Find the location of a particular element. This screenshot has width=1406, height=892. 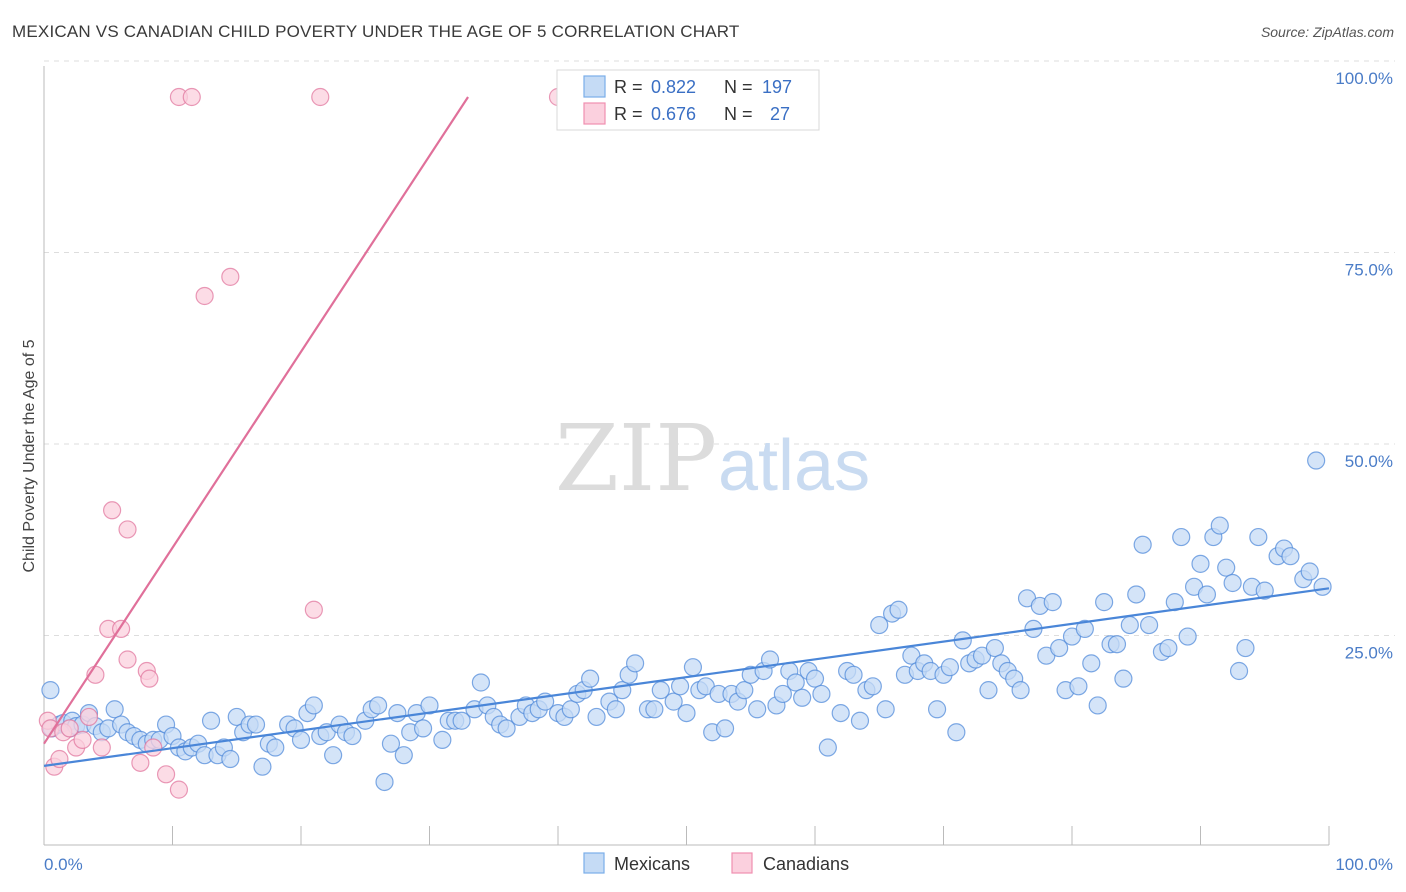

bottom-legend-label-mexicans: Mexicans is located at coordinates (652, 864).